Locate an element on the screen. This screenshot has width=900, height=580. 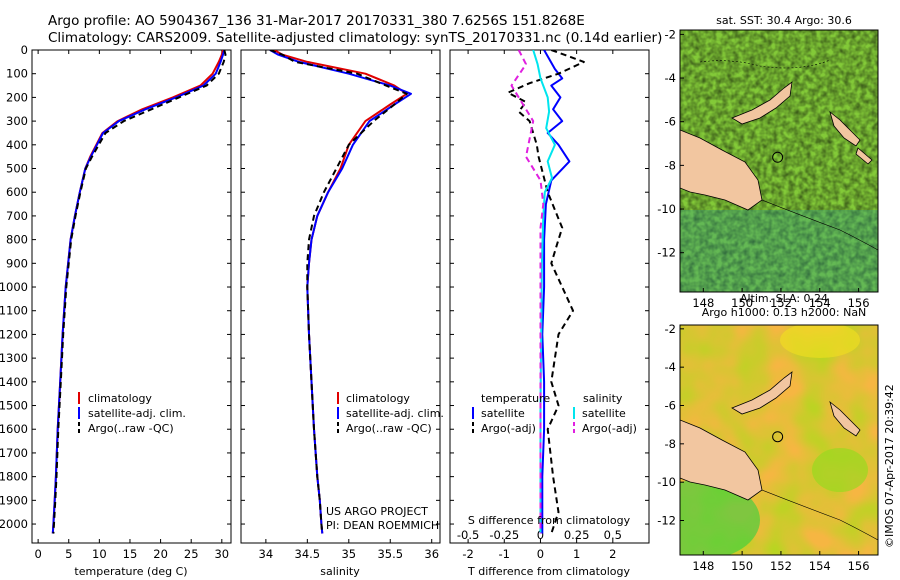
series-line-s-satellite is located at coordinates (544, 292).